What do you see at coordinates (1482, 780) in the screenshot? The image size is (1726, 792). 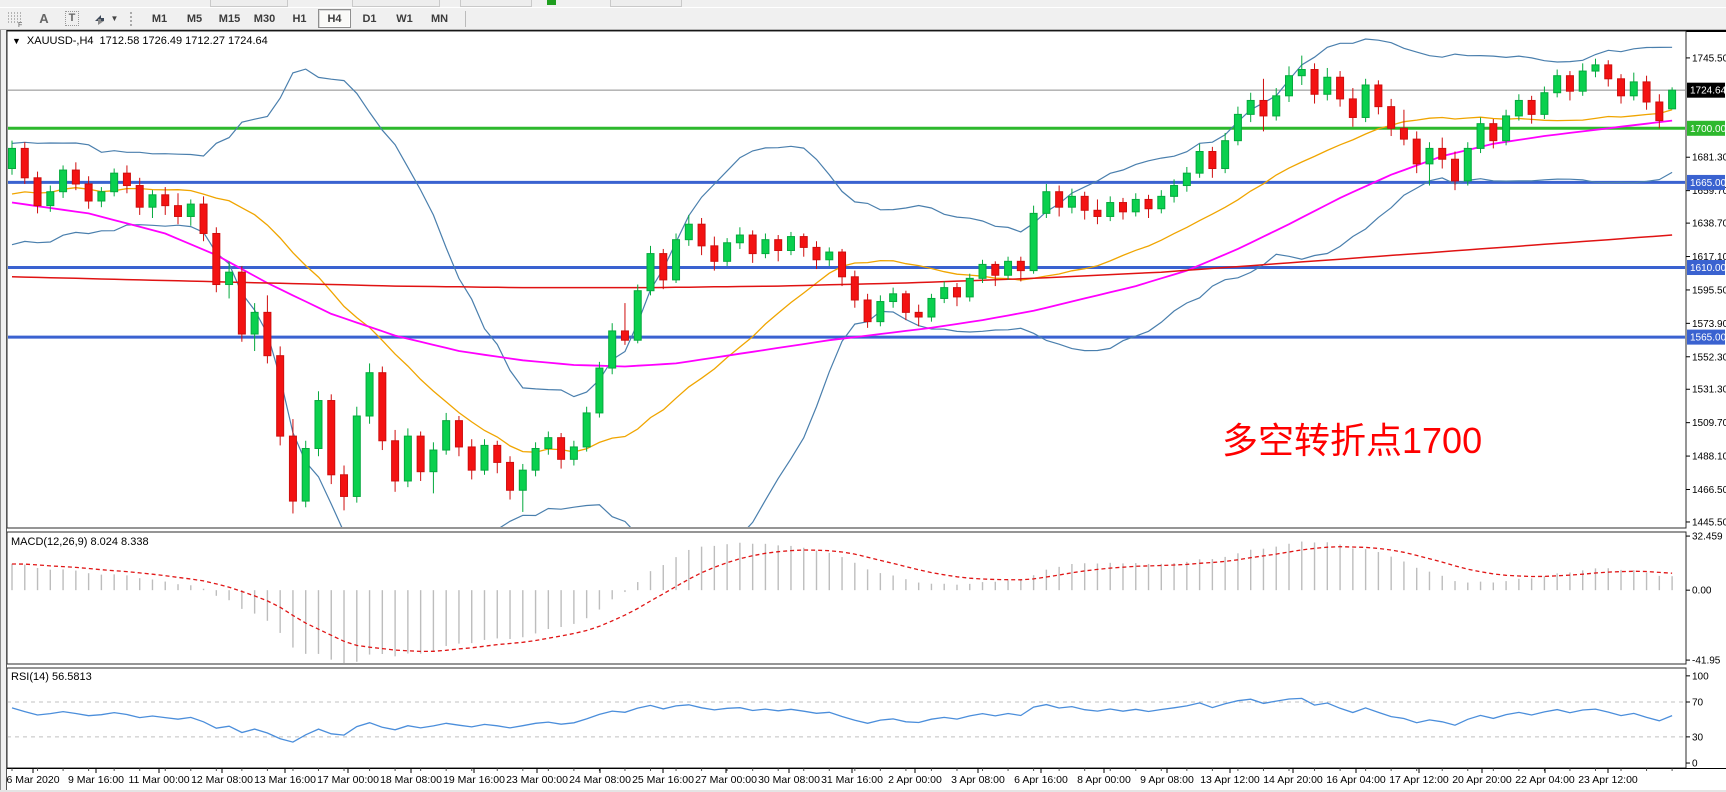 I see `time-axis-label: 20 Apr 20:00` at bounding box center [1482, 780].